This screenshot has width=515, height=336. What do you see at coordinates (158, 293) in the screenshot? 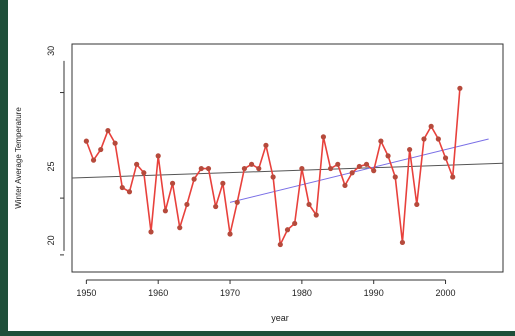
I see `x-tick-label: 1960` at bounding box center [158, 293].